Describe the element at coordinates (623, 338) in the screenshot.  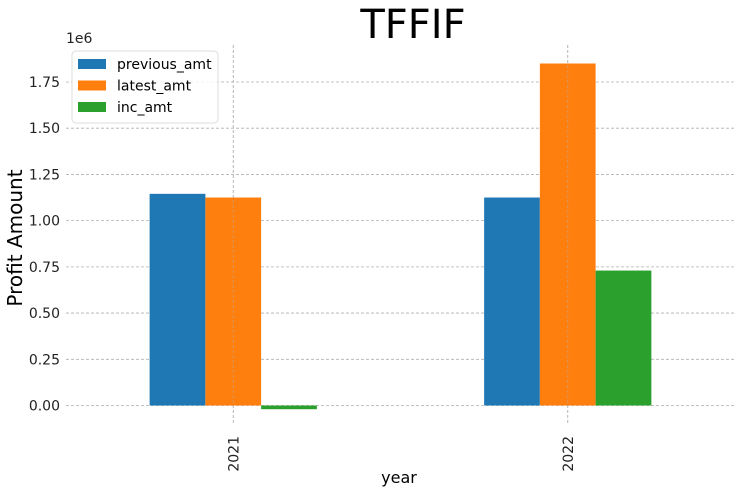
I see `bar-inc_amt-2022` at that location.